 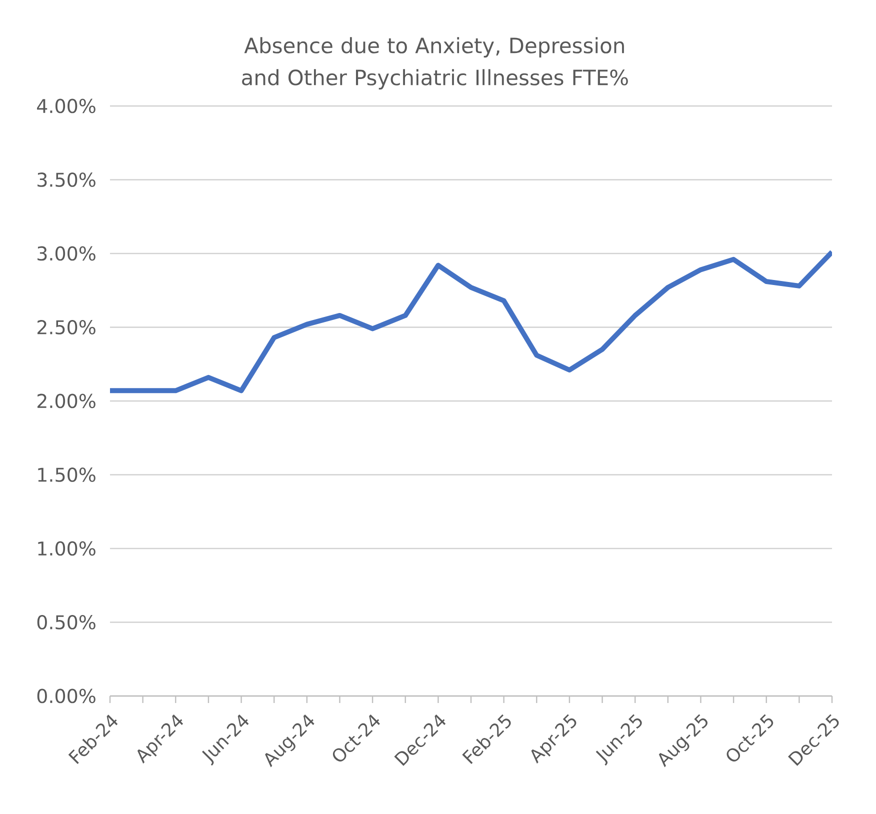 I want to click on y-tick-label: 0.50%, so click(x=66, y=622).